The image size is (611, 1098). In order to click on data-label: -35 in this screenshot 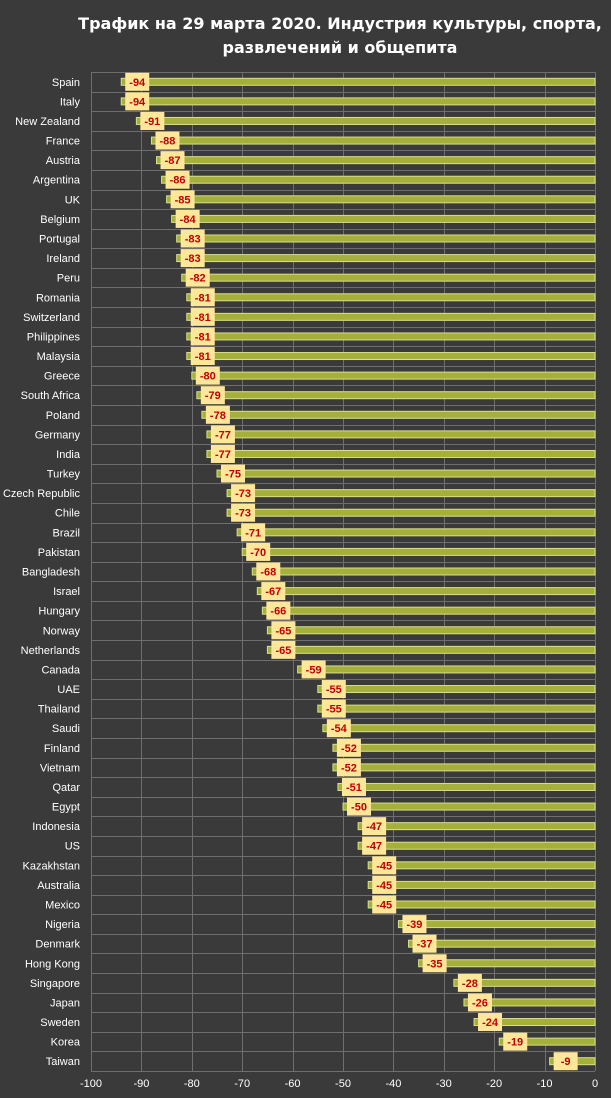, I will do `click(435, 964)`.